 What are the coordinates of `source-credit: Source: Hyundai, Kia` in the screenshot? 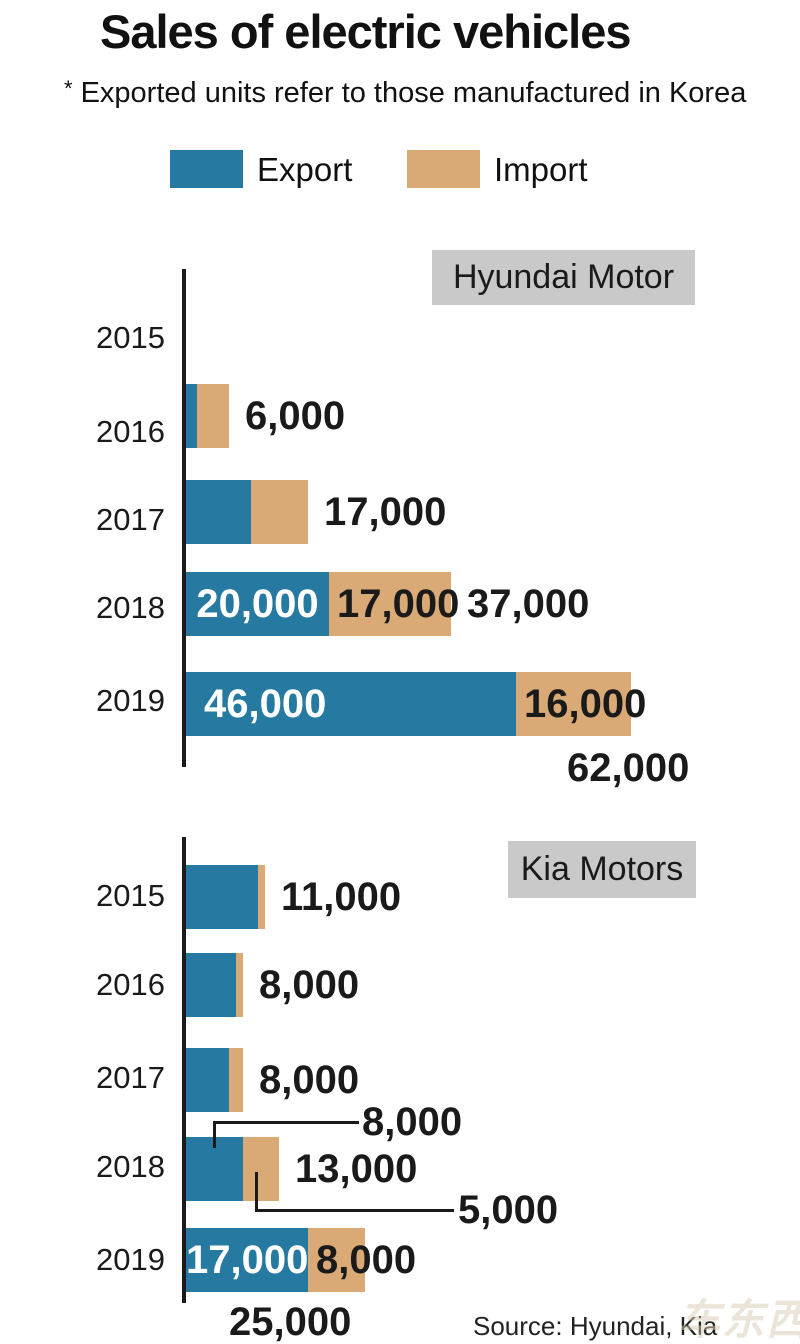 It's located at (595, 1326).